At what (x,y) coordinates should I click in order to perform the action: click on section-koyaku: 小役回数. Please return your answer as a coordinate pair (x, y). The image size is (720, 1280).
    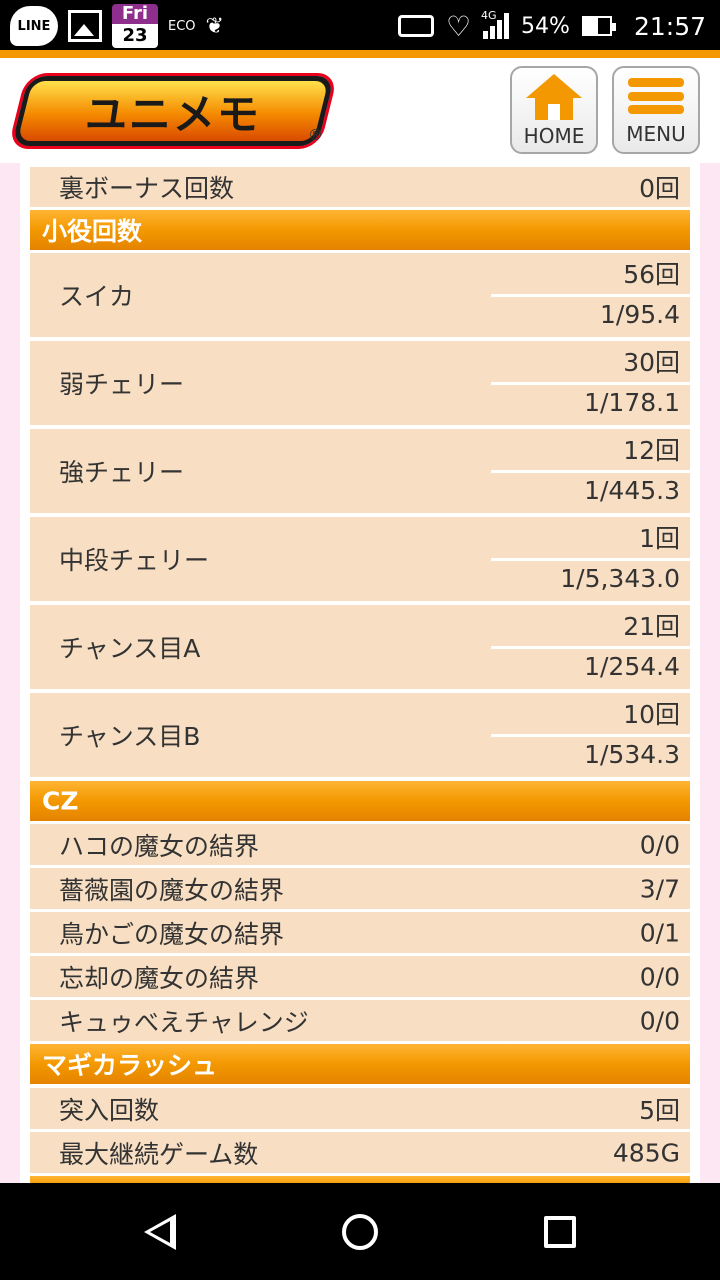
    Looking at the image, I should click on (360, 230).